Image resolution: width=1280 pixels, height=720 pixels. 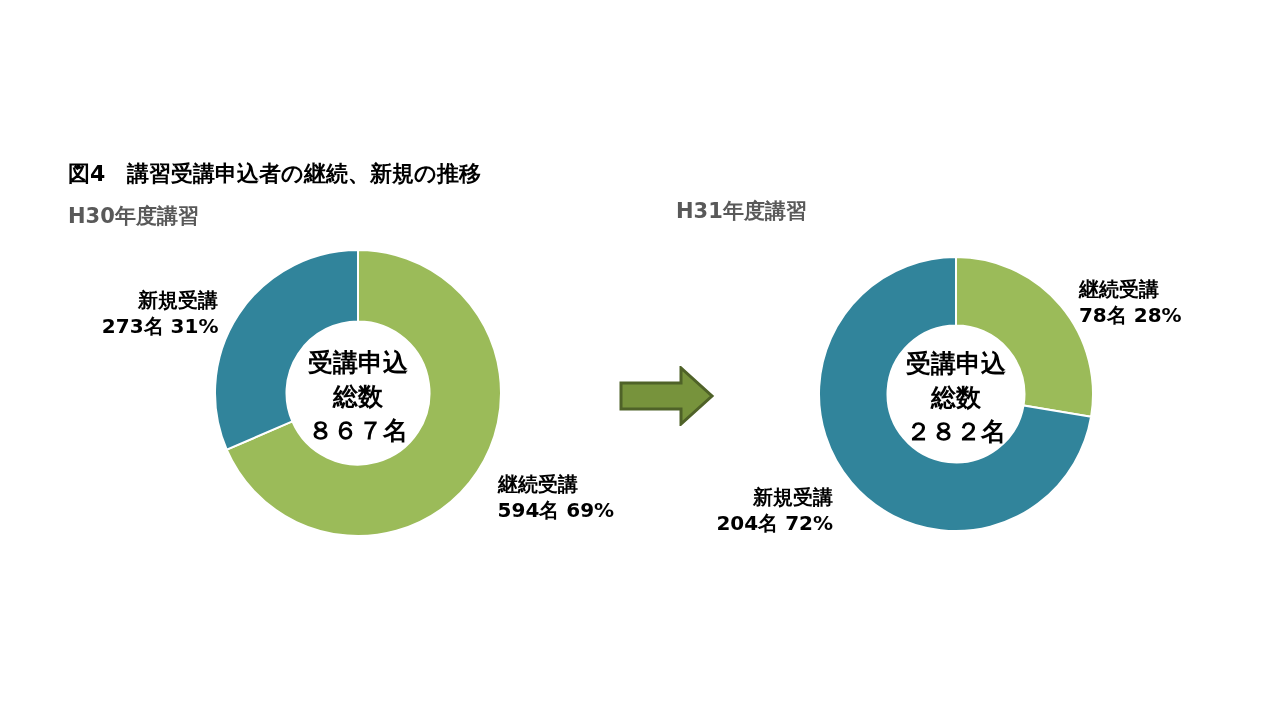 I want to click on chart-title: 図4 講習受講申込者の継続、新規の推移, so click(x=275, y=173).